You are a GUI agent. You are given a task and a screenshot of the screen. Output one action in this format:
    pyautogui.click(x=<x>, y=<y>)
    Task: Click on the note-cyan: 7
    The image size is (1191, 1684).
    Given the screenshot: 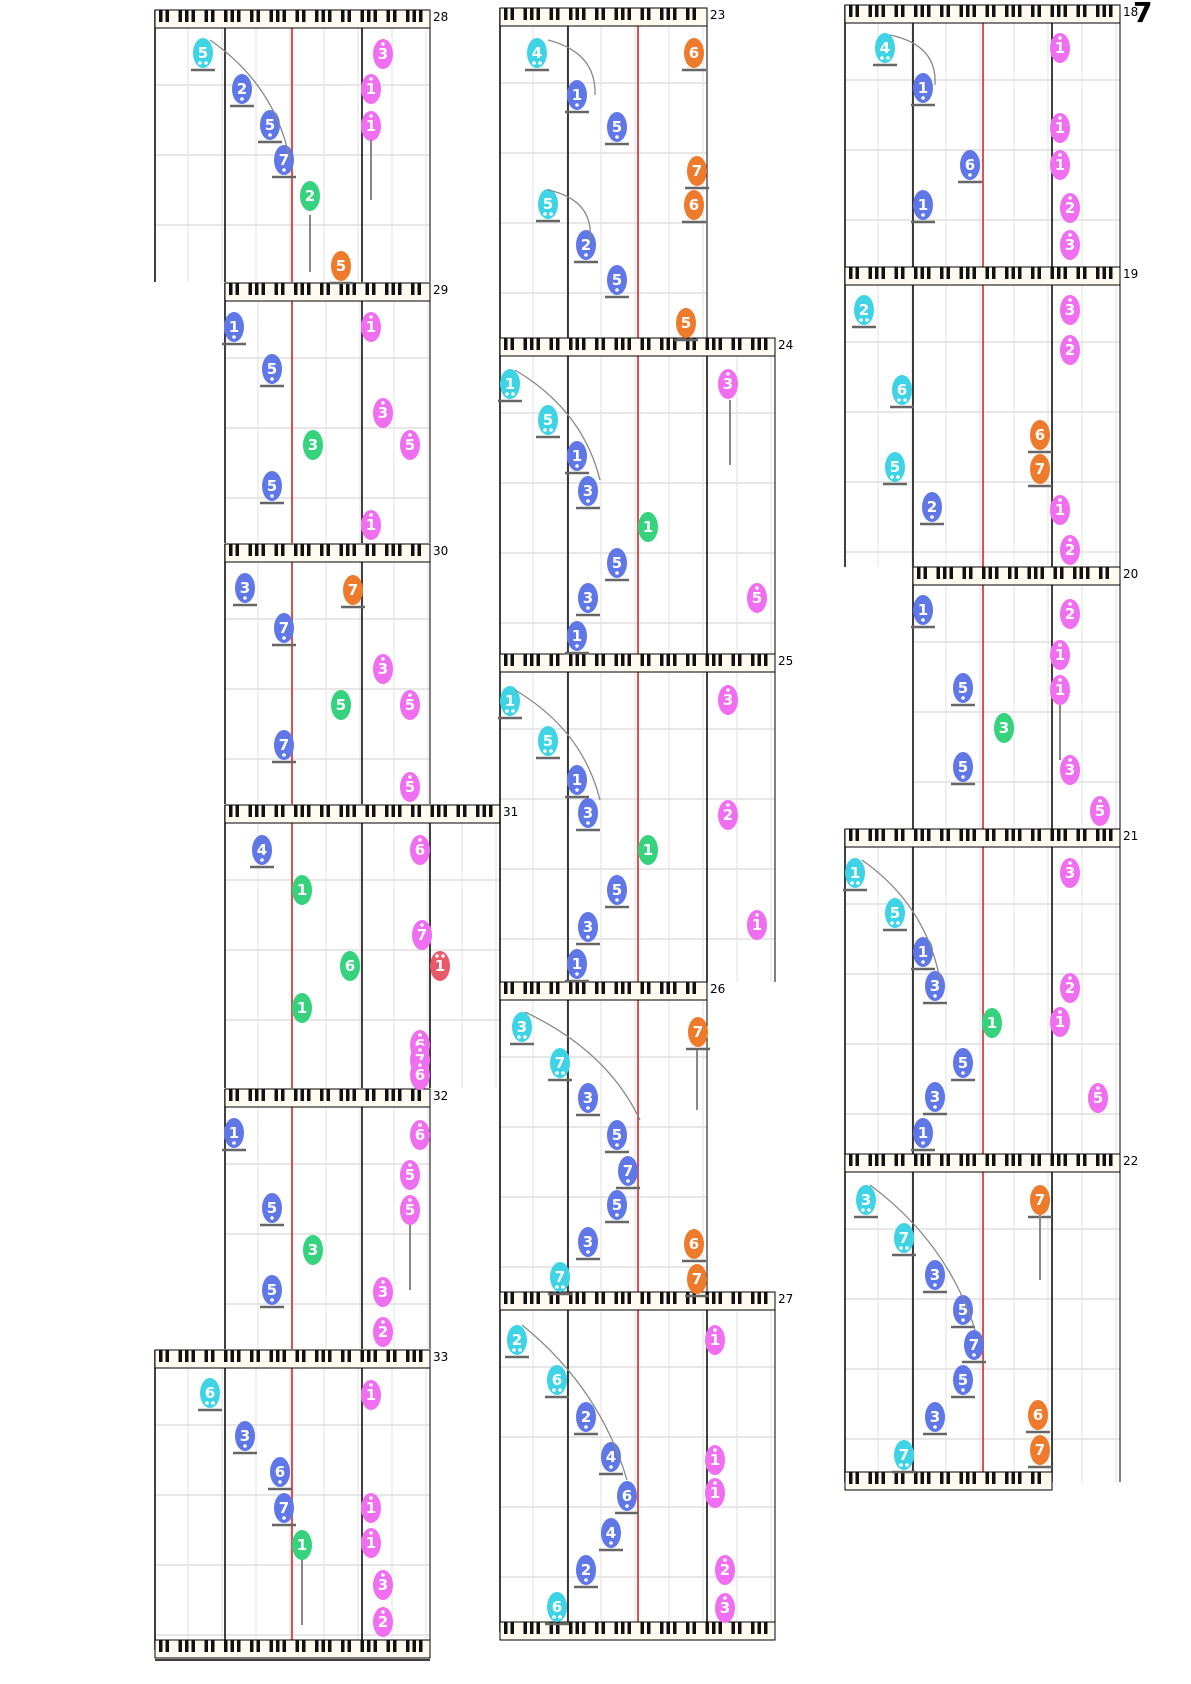 What is the action you would take?
    pyautogui.click(x=904, y=1457)
    